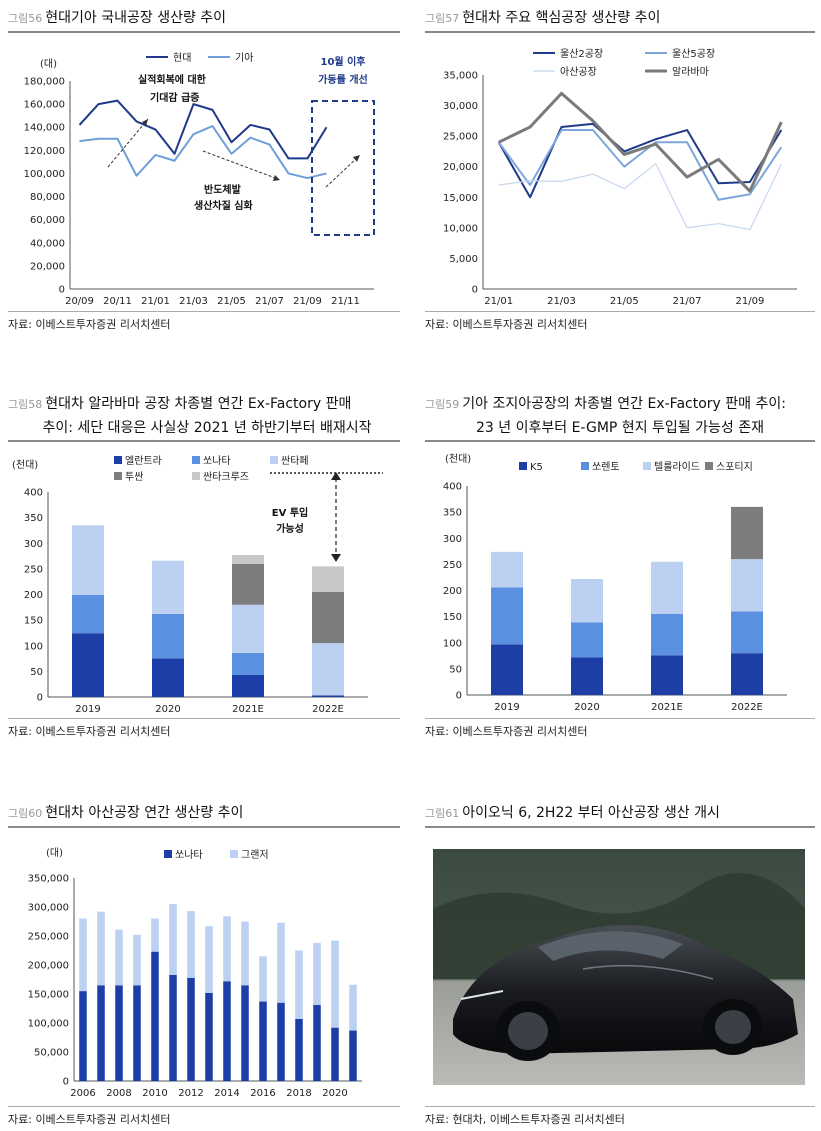  Describe the element at coordinates (44, 174) in the screenshot. I see `y-tick-label: 100,000` at that location.